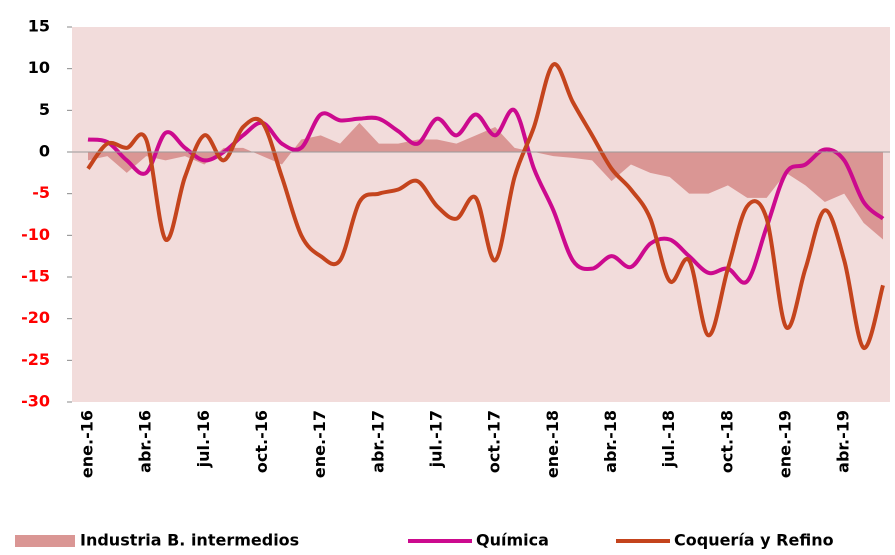 The image size is (895, 555). What do you see at coordinates (39, 26) in the screenshot?
I see `y-tick-label: 15` at bounding box center [39, 26].